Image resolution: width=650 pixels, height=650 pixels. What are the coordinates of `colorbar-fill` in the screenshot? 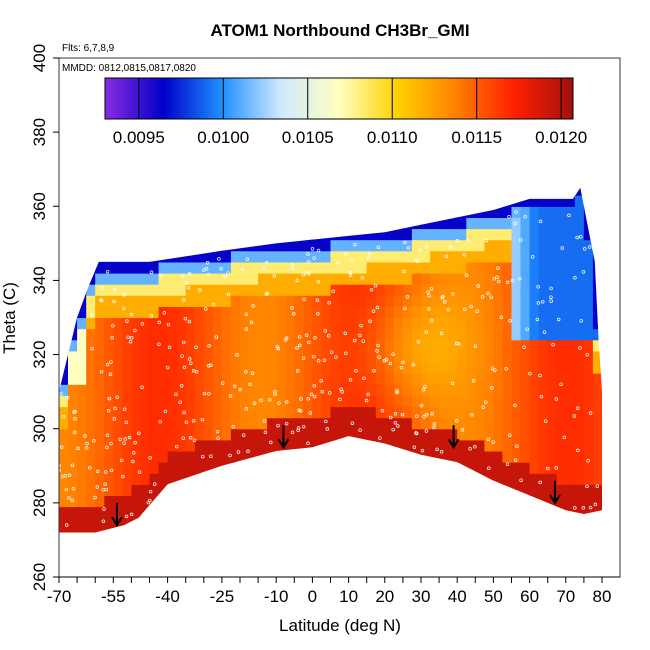 It's located at (339, 98).